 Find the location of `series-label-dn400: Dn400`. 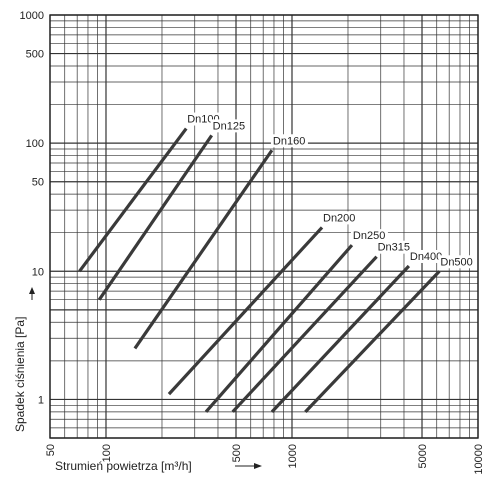

series-label-dn400: Dn400 is located at coordinates (426, 257).